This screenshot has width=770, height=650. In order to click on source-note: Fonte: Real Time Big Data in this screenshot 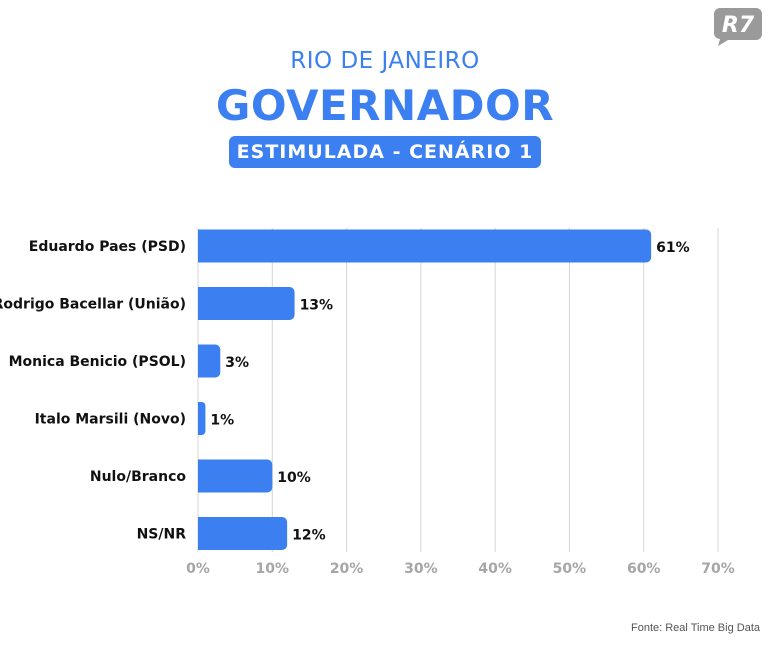, I will do `click(695, 628)`.